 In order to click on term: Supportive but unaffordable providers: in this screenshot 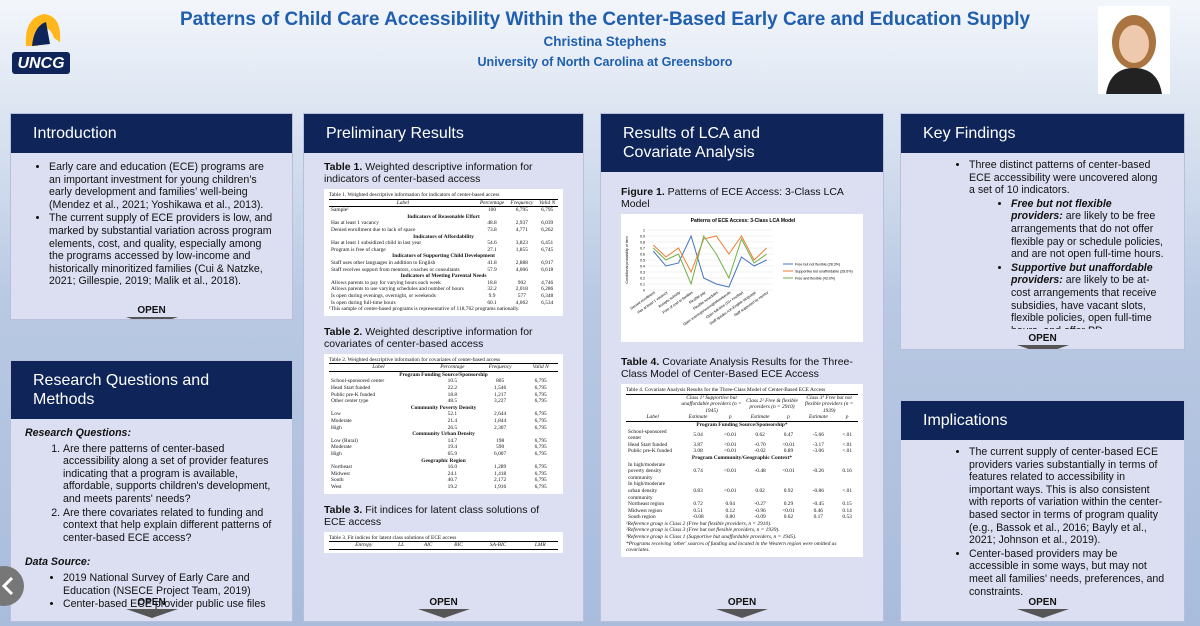, I will do `click(1082, 274)`.